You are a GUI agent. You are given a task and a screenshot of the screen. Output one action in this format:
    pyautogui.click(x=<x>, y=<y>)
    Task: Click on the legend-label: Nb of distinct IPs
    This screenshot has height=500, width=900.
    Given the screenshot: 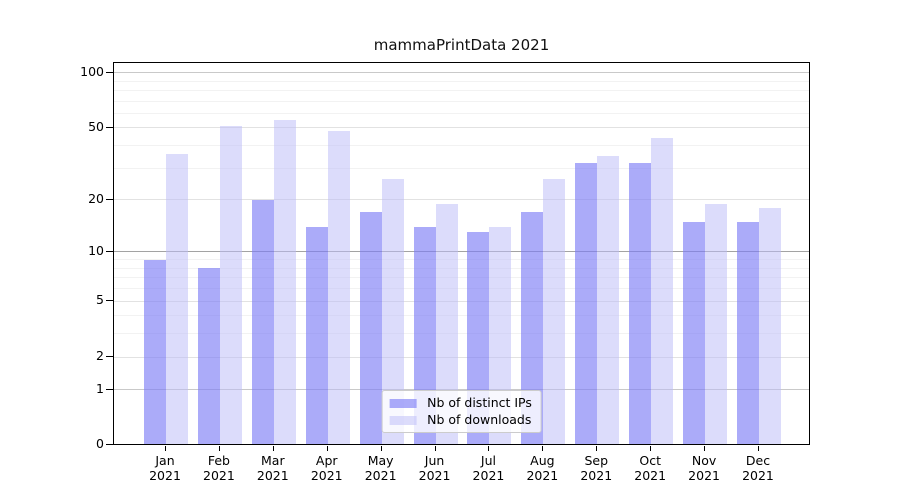 What is the action you would take?
    pyautogui.click(x=479, y=402)
    